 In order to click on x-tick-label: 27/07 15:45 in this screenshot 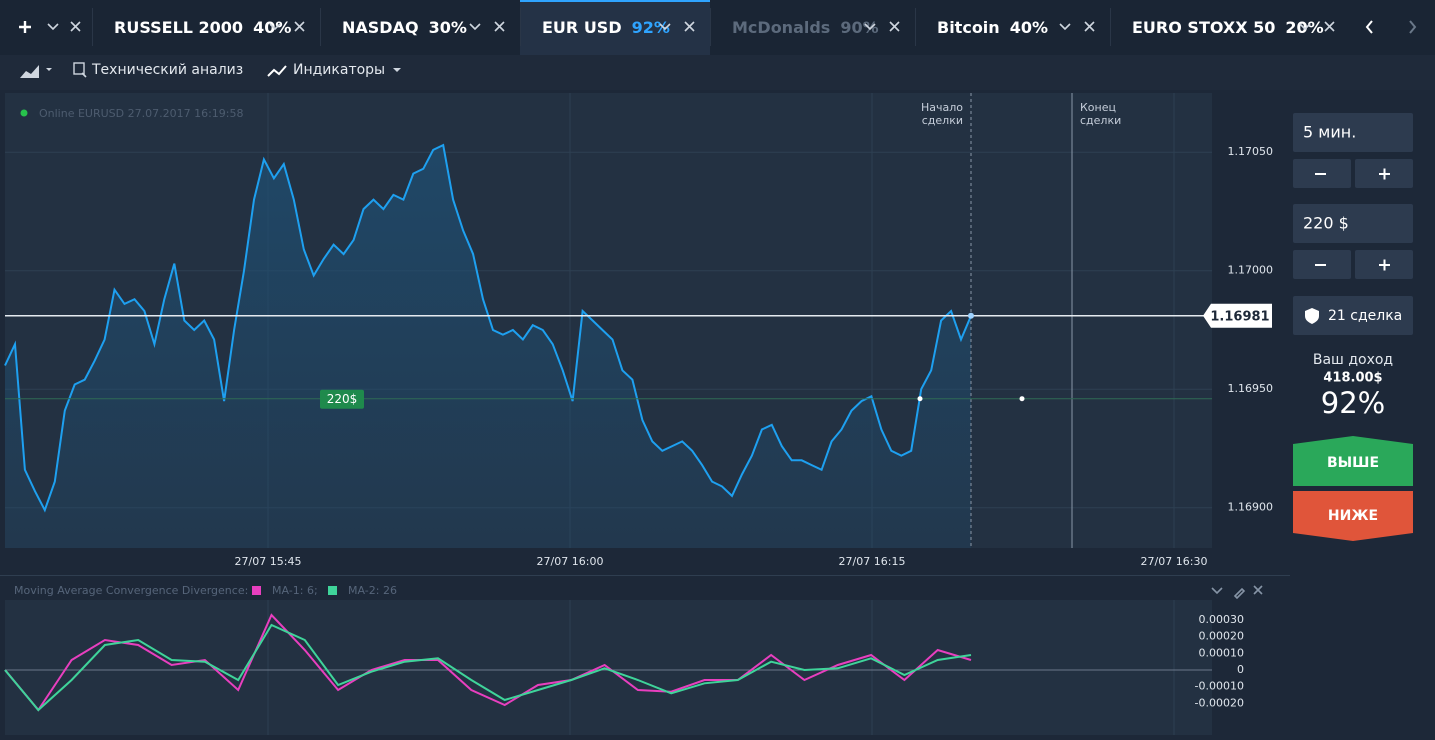, I will do `click(268, 561)`.